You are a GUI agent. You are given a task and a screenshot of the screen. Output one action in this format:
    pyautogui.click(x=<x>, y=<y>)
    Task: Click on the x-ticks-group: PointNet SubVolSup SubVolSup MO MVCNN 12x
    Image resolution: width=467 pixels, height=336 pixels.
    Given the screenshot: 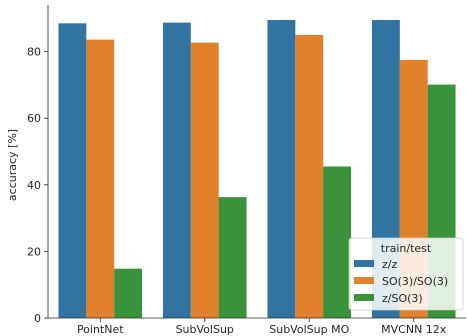 What is the action you would take?
    pyautogui.click(x=262, y=327)
    